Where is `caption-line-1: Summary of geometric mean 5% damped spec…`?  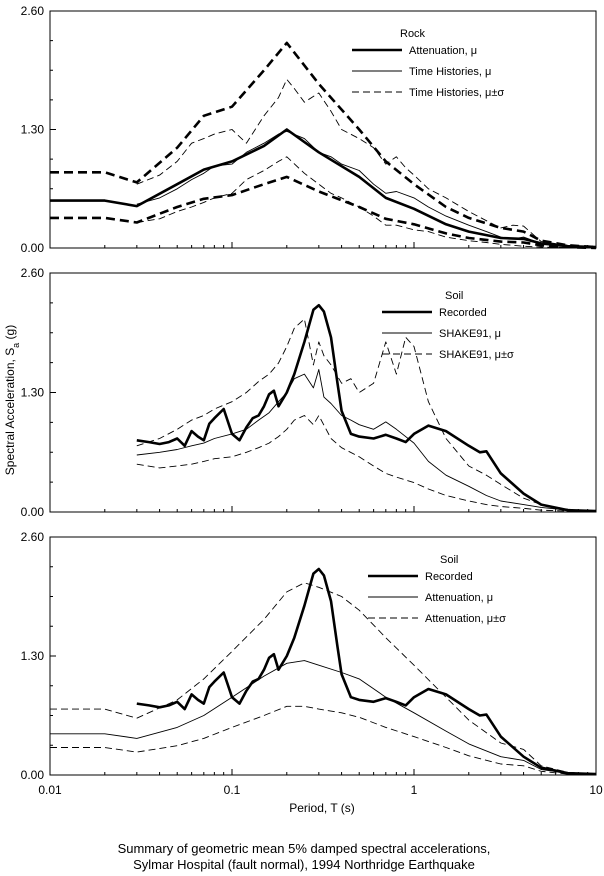 caption-line-1: Summary of geometric mean 5% damped spec… is located at coordinates (304, 848).